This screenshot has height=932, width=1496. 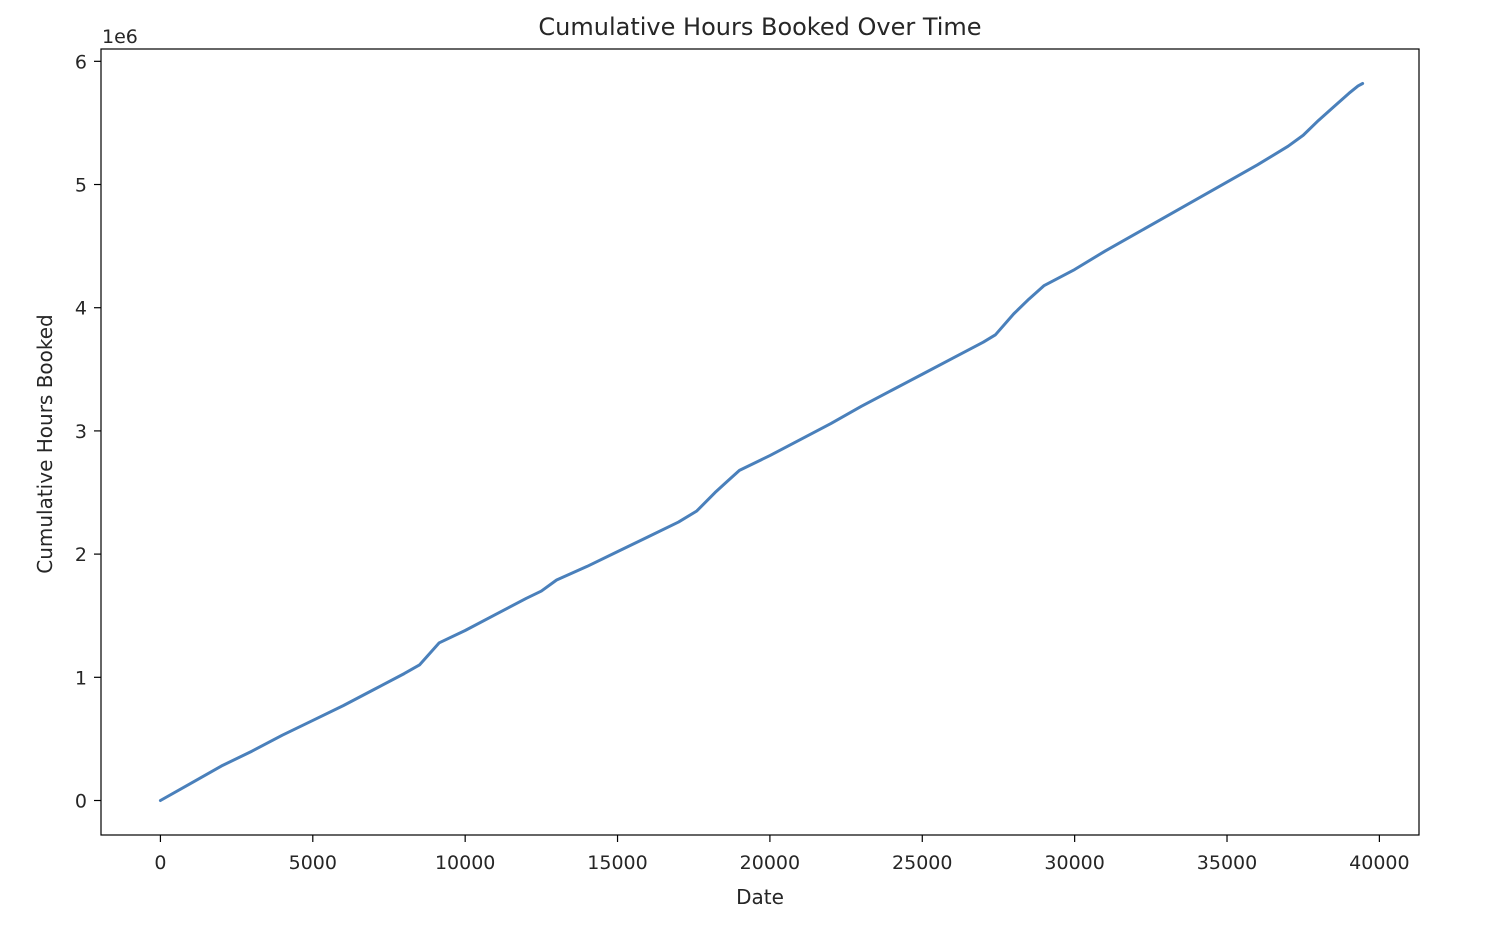 I want to click on y-tick-label: 4, so click(x=81, y=309).